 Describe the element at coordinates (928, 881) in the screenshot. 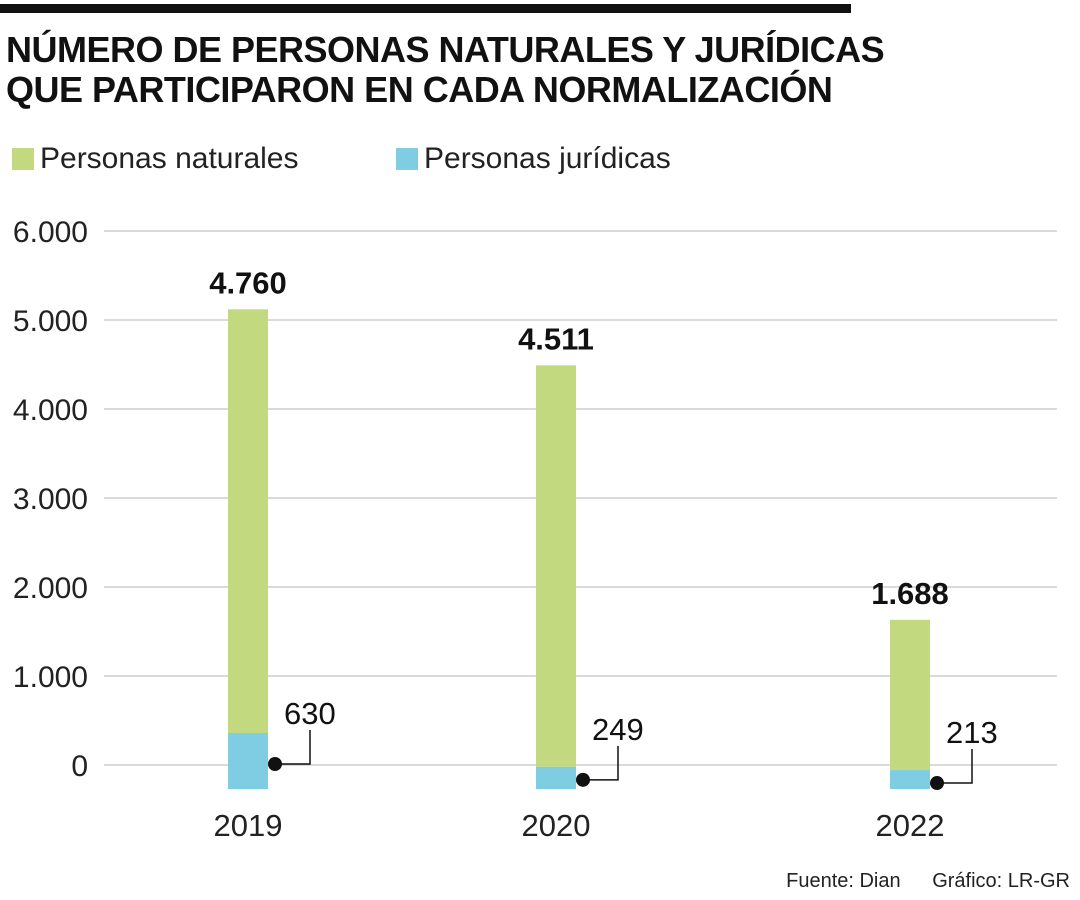

I see `footer: Fuente: Dian Gráfico: LR-GR` at that location.